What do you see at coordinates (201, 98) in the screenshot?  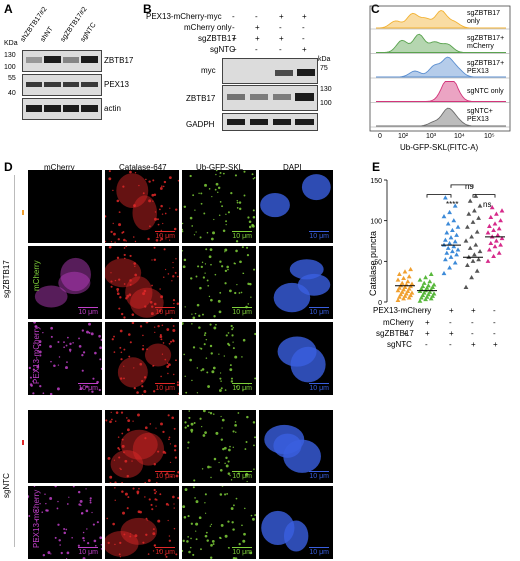 I see `row-label-zbtb17-b: ZBTB17` at bounding box center [201, 98].